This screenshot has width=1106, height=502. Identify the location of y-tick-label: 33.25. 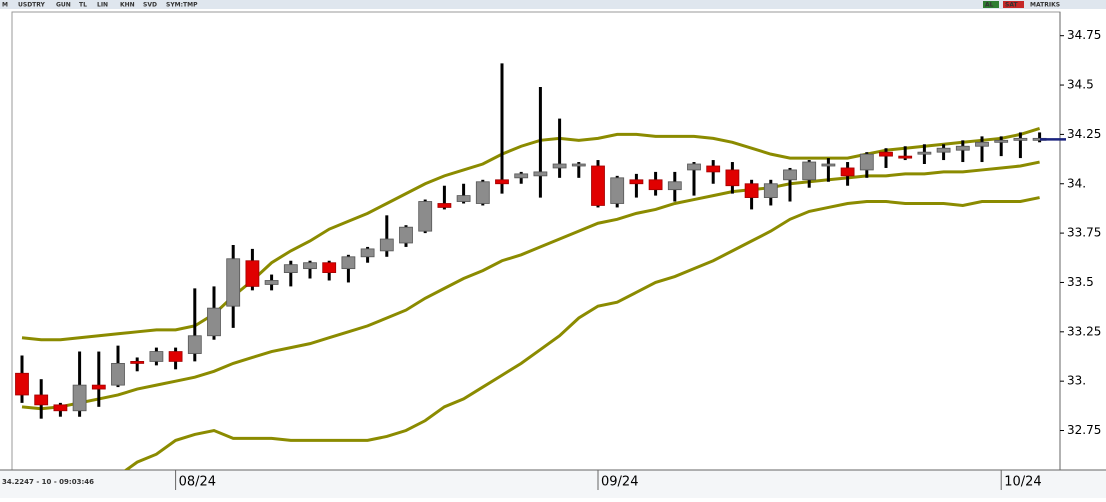
(1084, 331).